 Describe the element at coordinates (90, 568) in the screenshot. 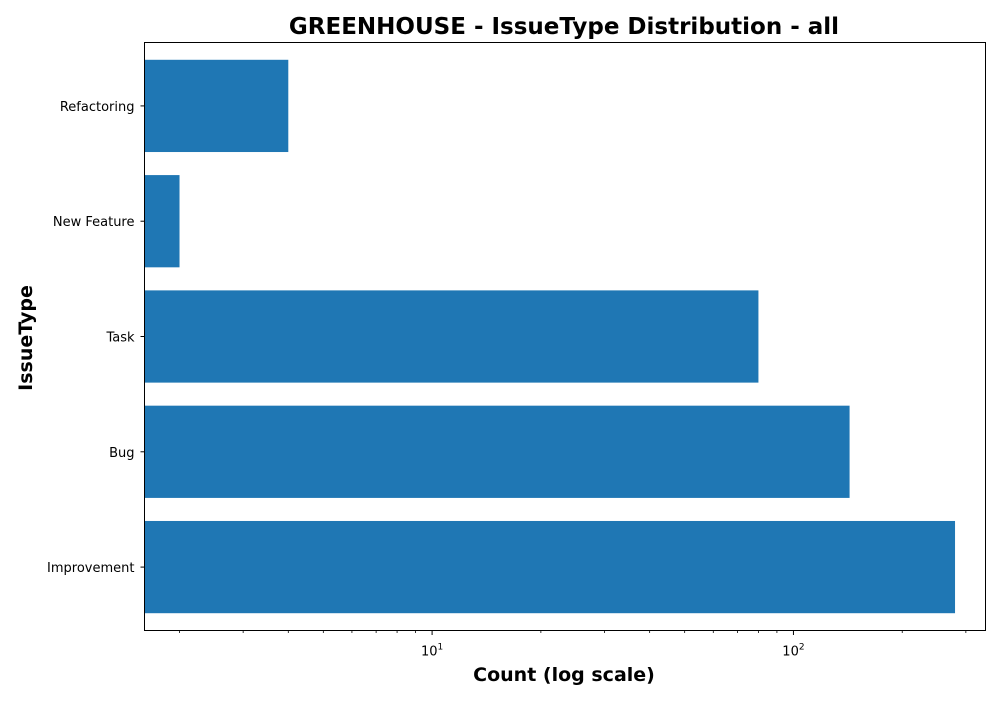

I see `y-tick-label-improvement: Improvement` at that location.